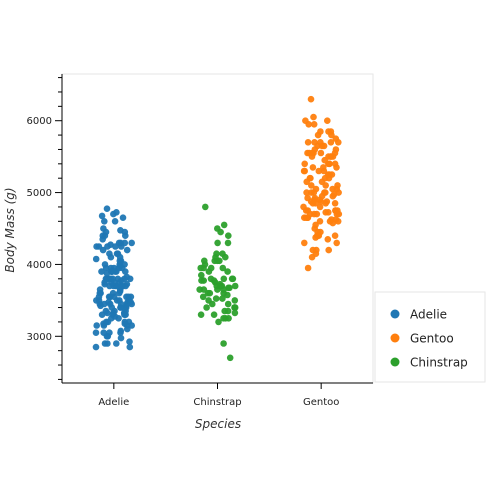  I want to click on legend-entry-label: Gentoo, so click(432, 339).